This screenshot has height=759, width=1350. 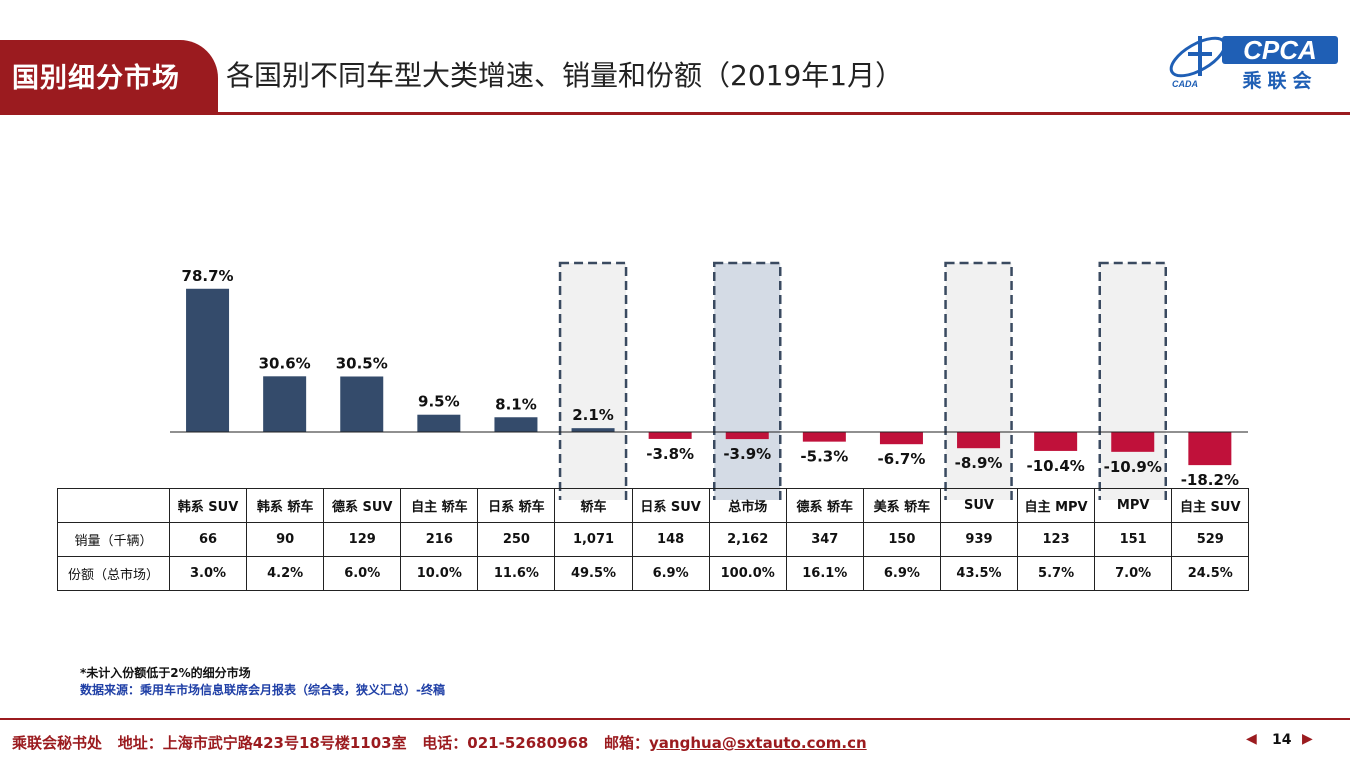 What do you see at coordinates (1185, 84) in the screenshot?
I see `logo-small-text: CADA` at bounding box center [1185, 84].